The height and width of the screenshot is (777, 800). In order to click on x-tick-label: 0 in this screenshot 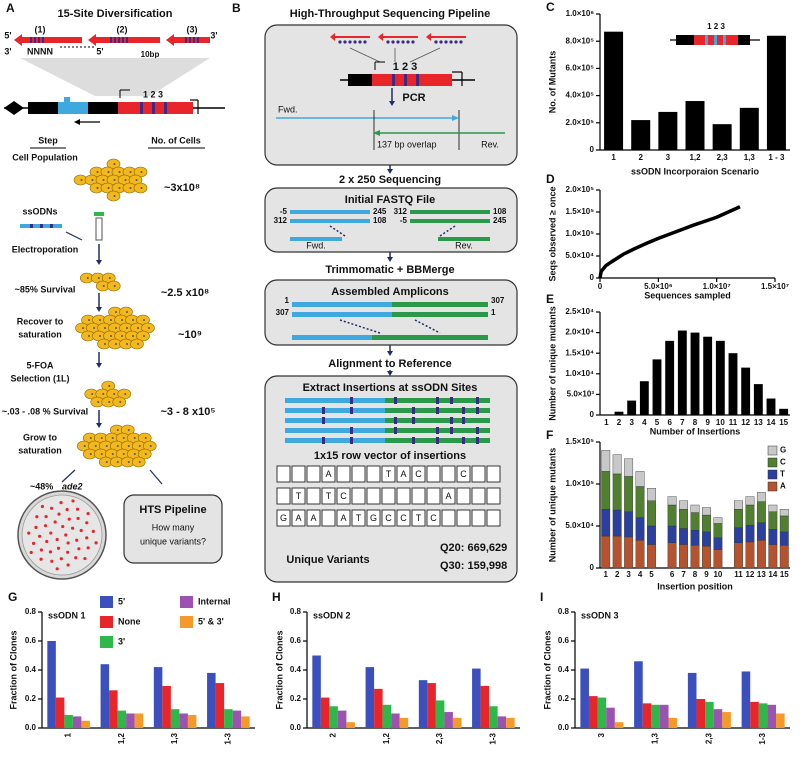, I will do `click(600, 286)`.